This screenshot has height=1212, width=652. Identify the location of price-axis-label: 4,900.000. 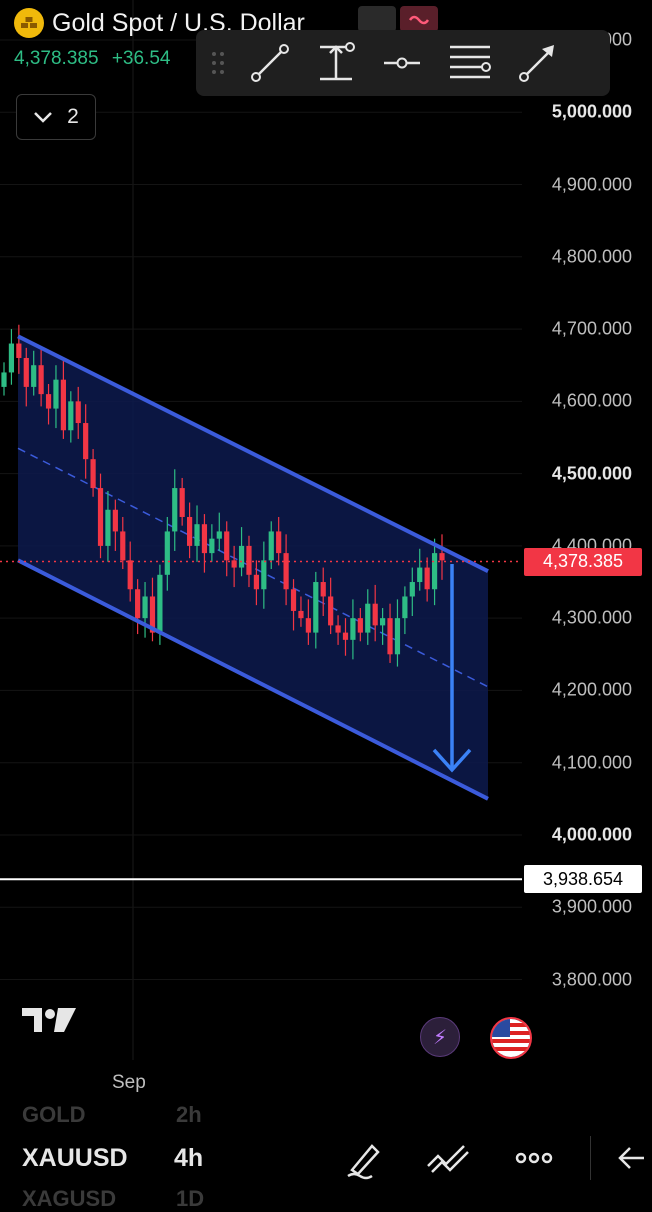
(591, 184).